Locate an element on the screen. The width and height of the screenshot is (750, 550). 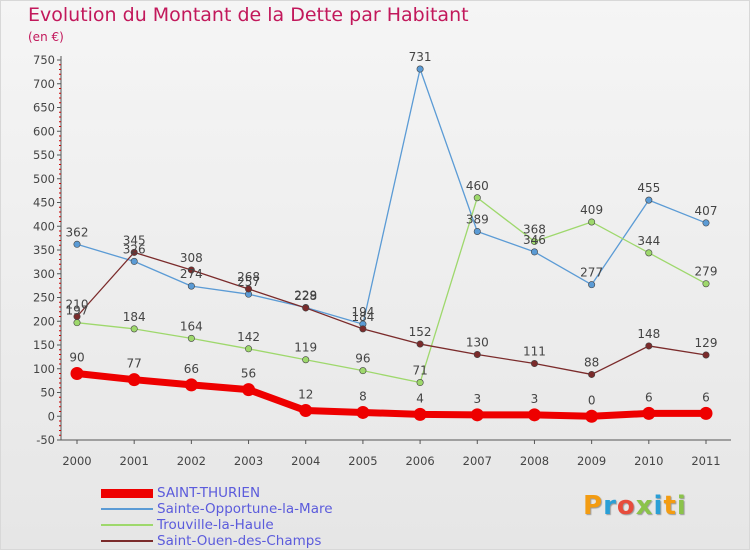
y-tick-label: -50 is located at coordinates (45, 440).